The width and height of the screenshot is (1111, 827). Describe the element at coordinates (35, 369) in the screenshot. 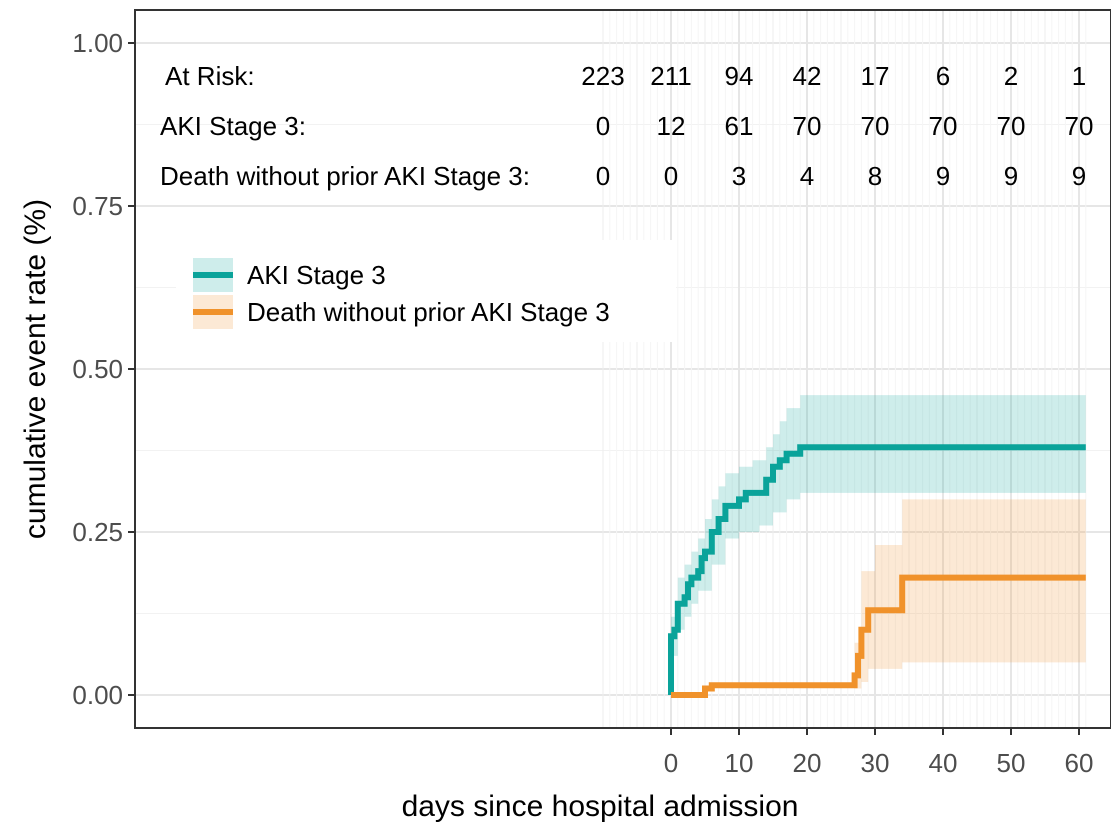

I see `y-axis-title: cumulative event rate (%)` at that location.